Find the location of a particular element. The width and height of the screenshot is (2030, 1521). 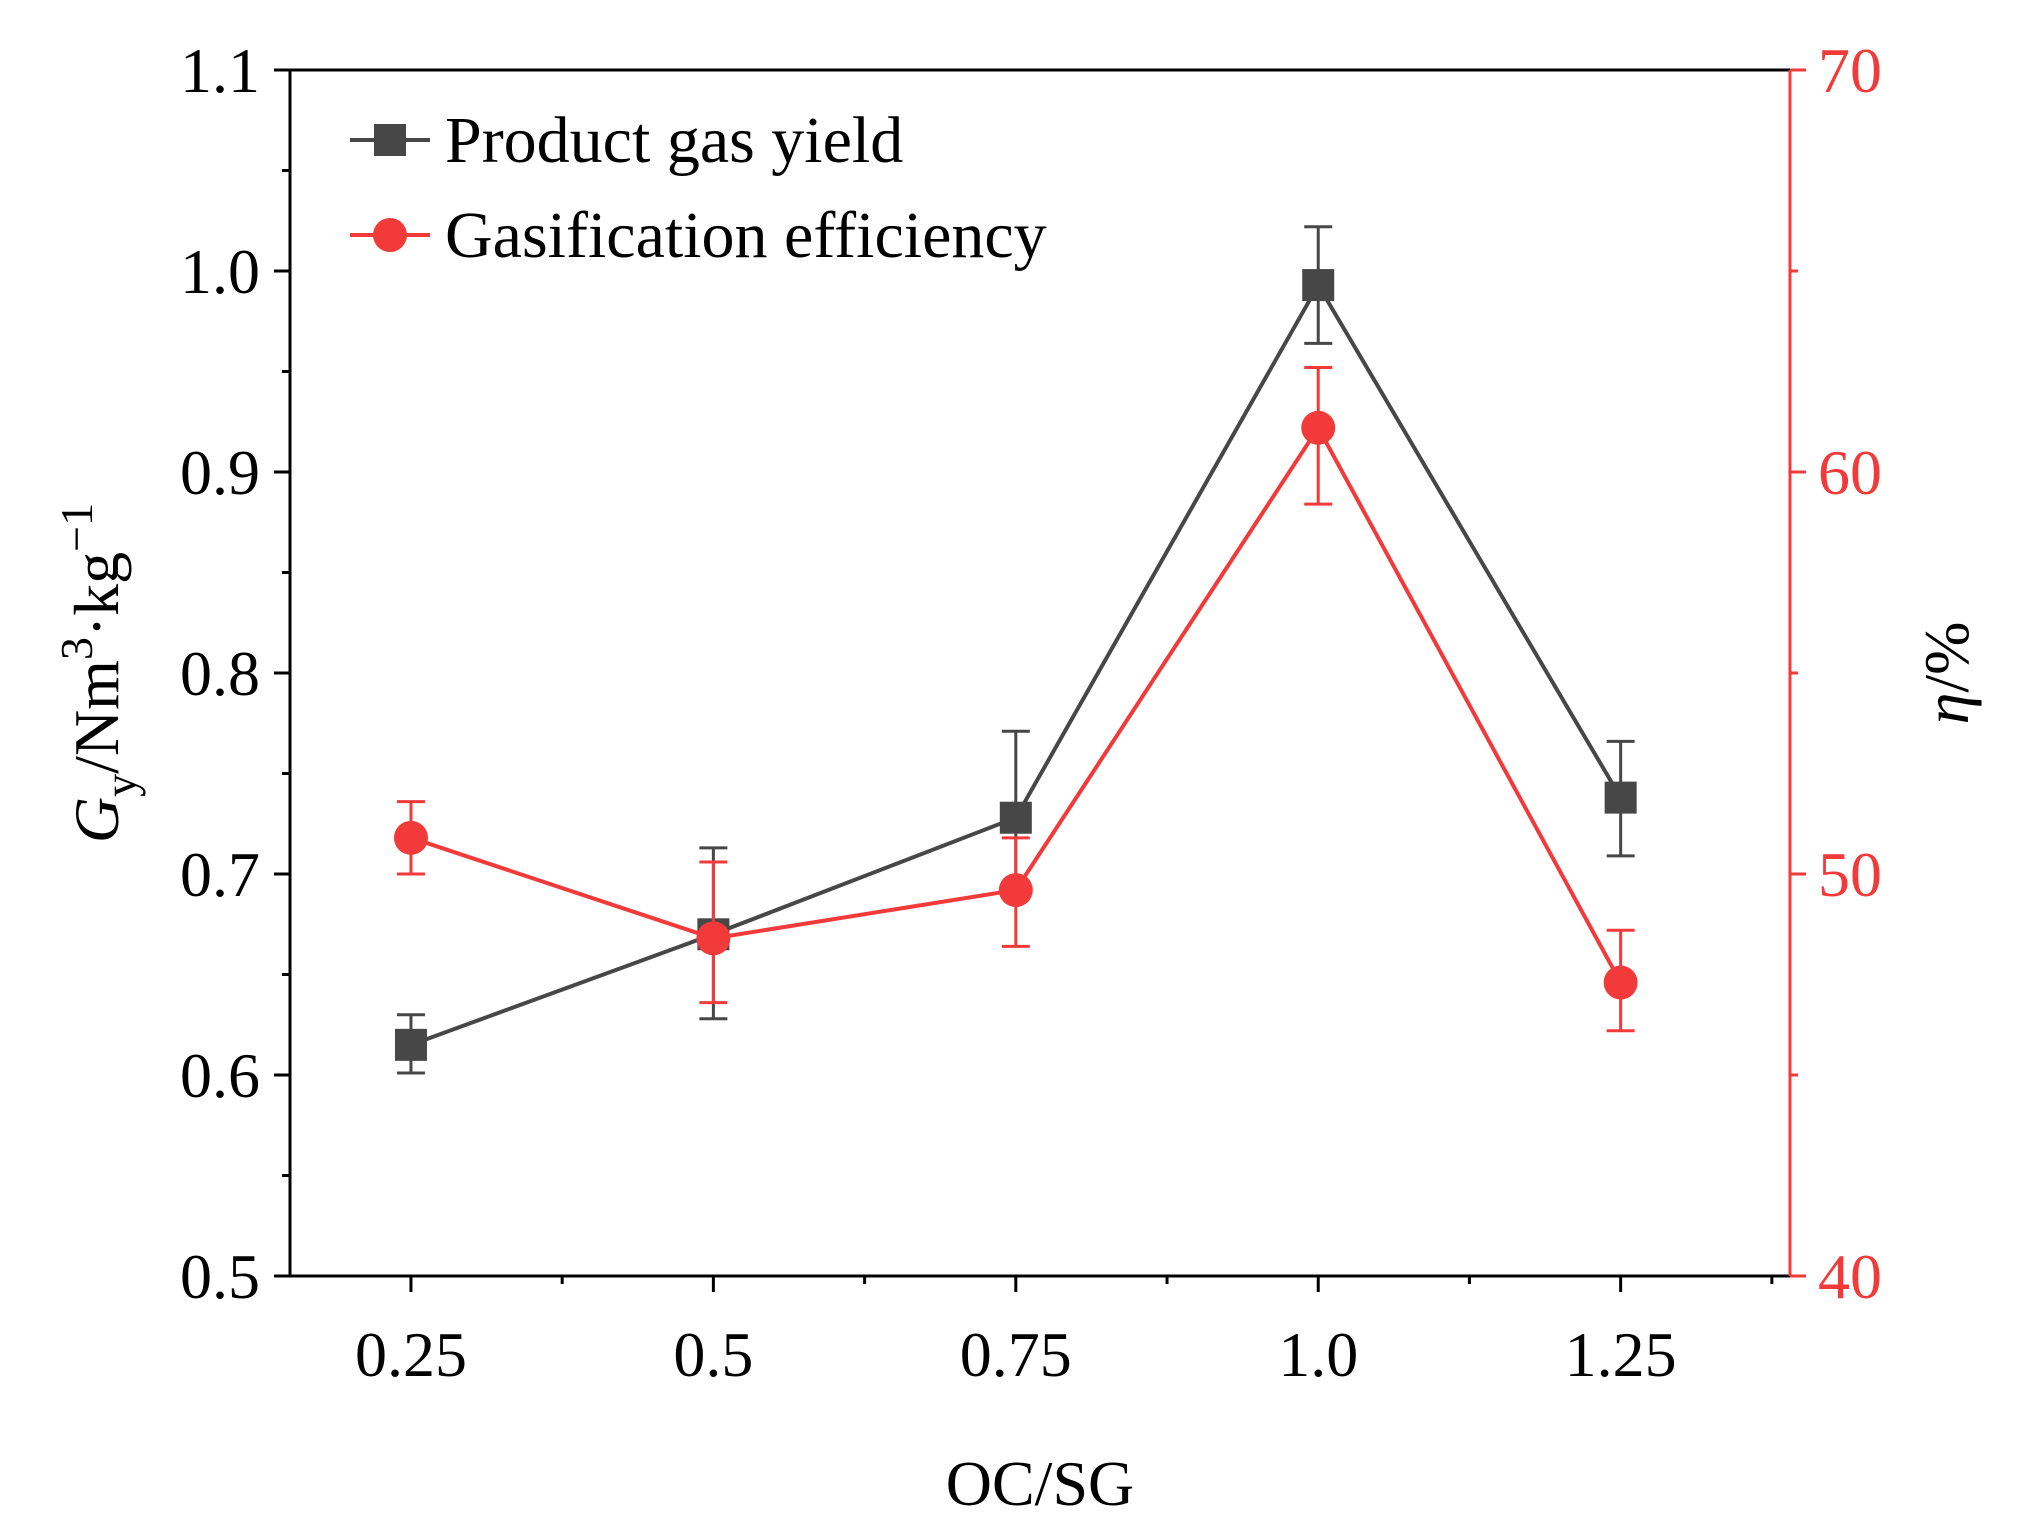

right-y-axis-title-symbol: η is located at coordinates (1946, 709).